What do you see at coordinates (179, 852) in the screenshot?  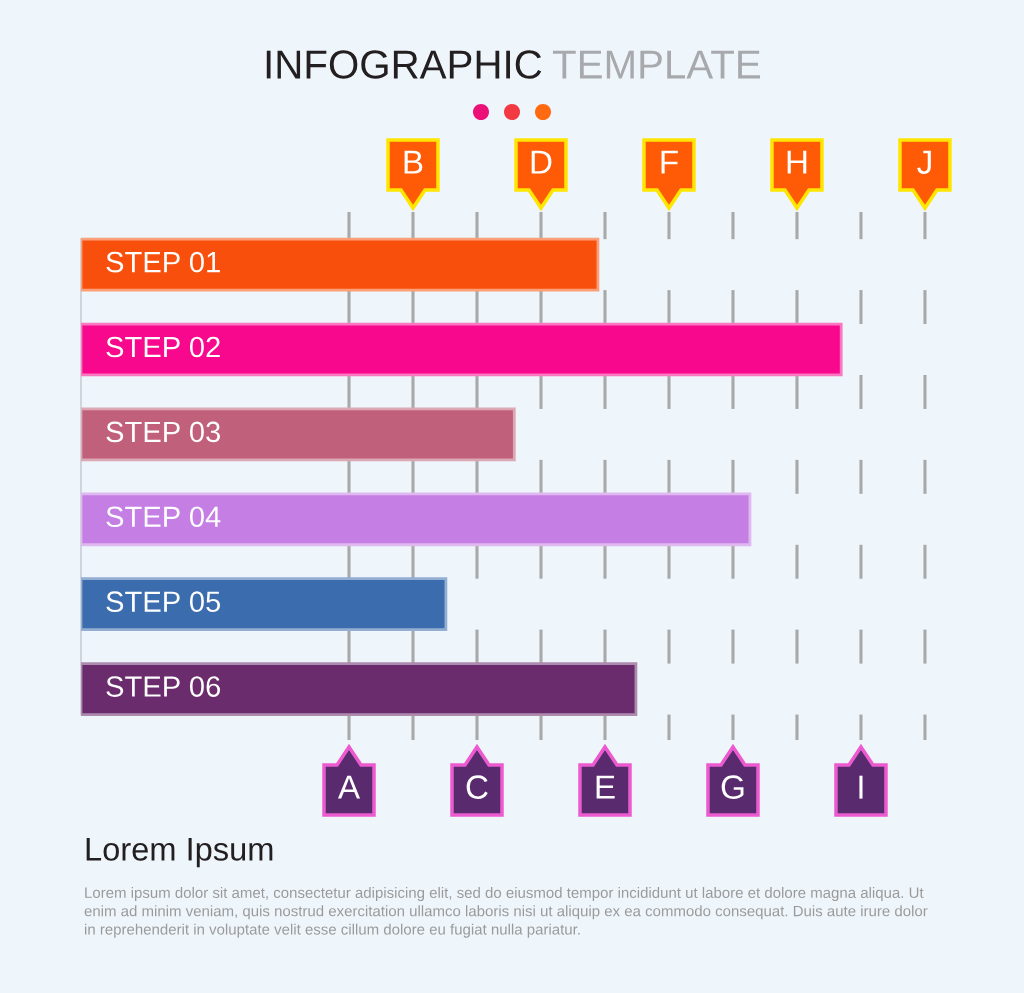 I see `text: Lorem Ipsum` at bounding box center [179, 852].